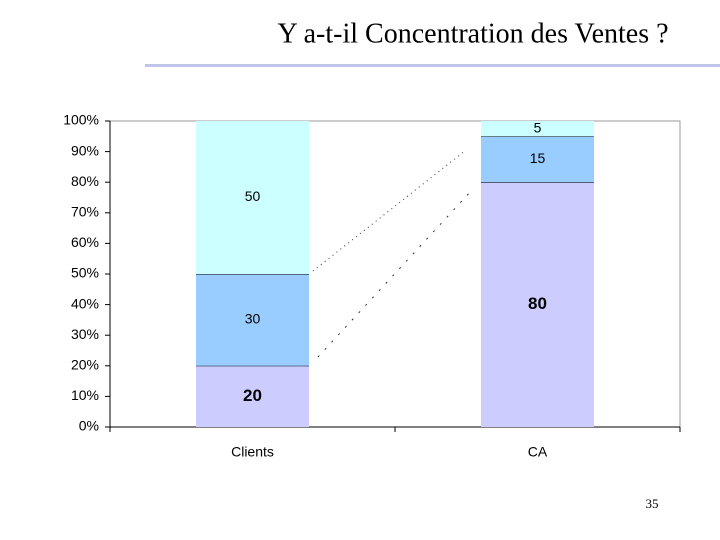 This screenshot has height=540, width=720. Describe the element at coordinates (85, 181) in the screenshot. I see `y-tick-label: 80%` at that location.